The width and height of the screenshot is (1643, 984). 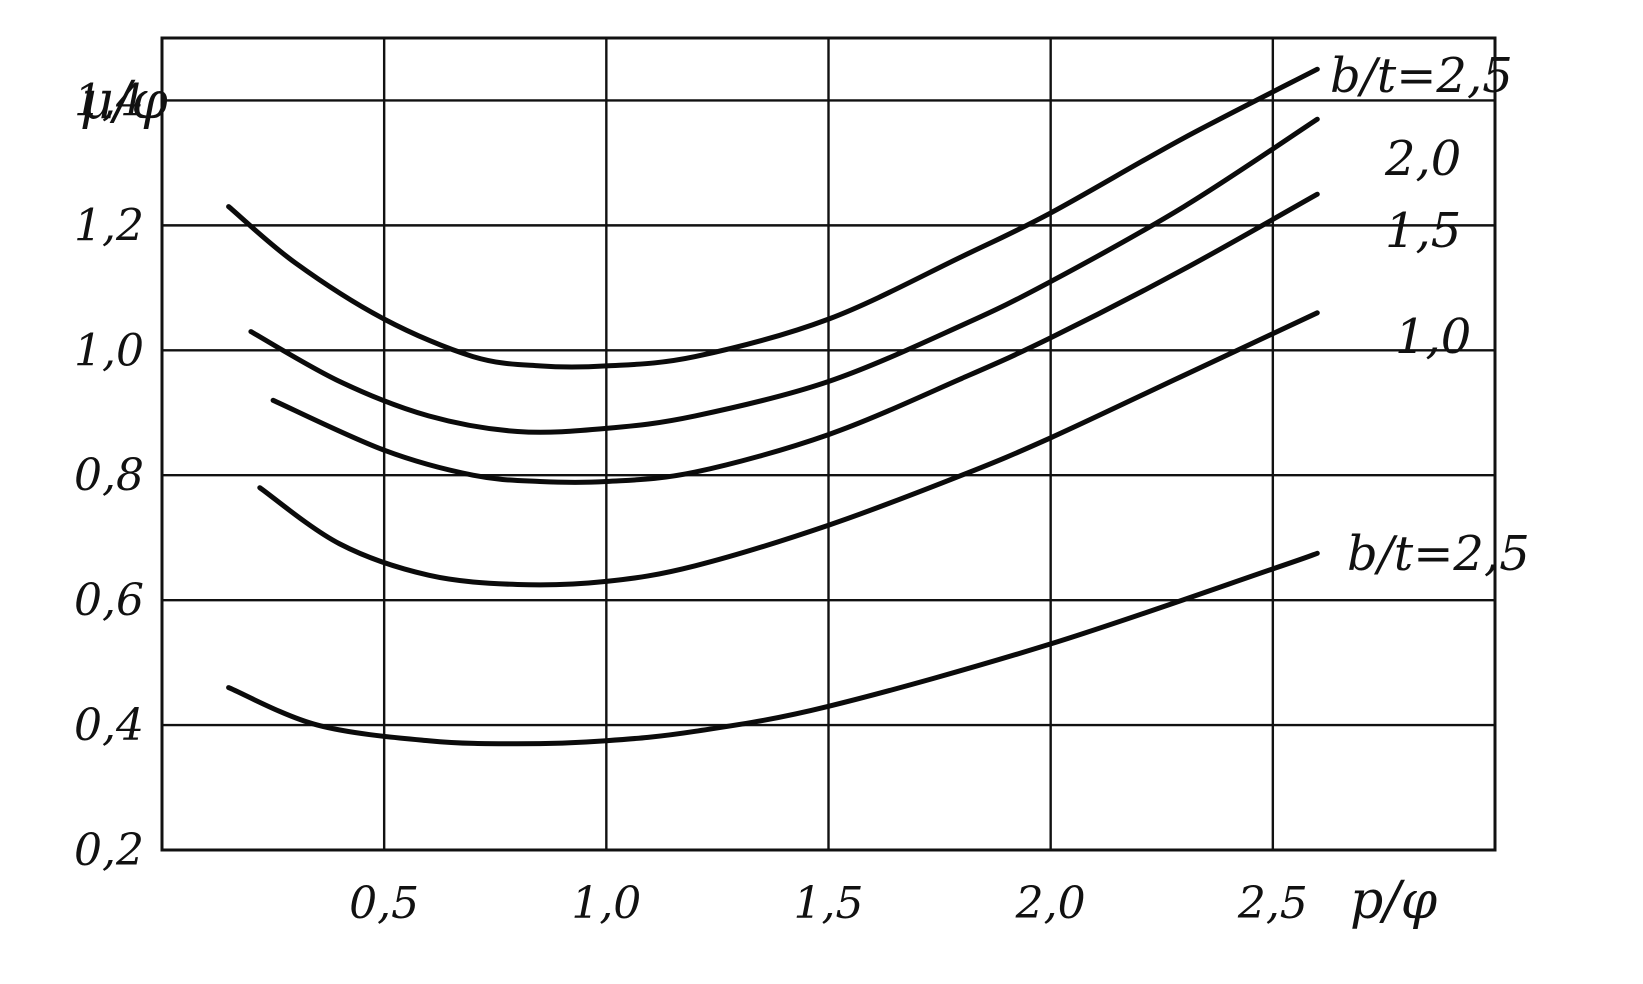 What do you see at coordinates (109, 850) in the screenshot?
I see `y-tick-label: 0,2` at bounding box center [109, 850].